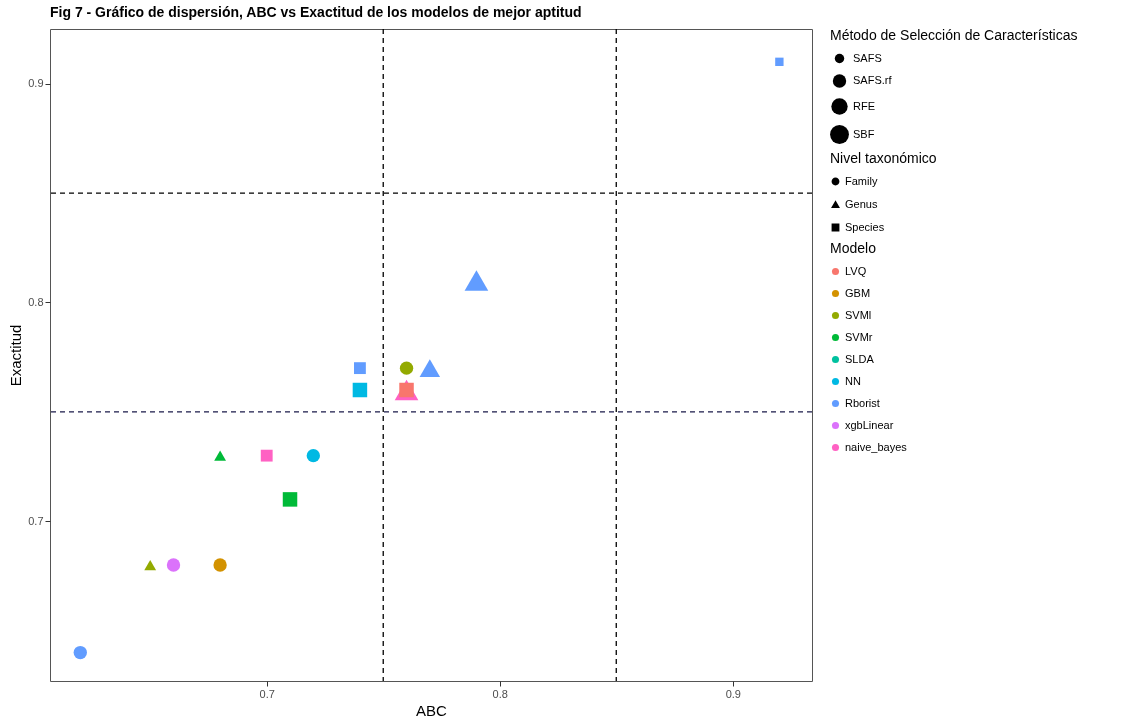  I want to click on text: Genus, so click(861, 203).